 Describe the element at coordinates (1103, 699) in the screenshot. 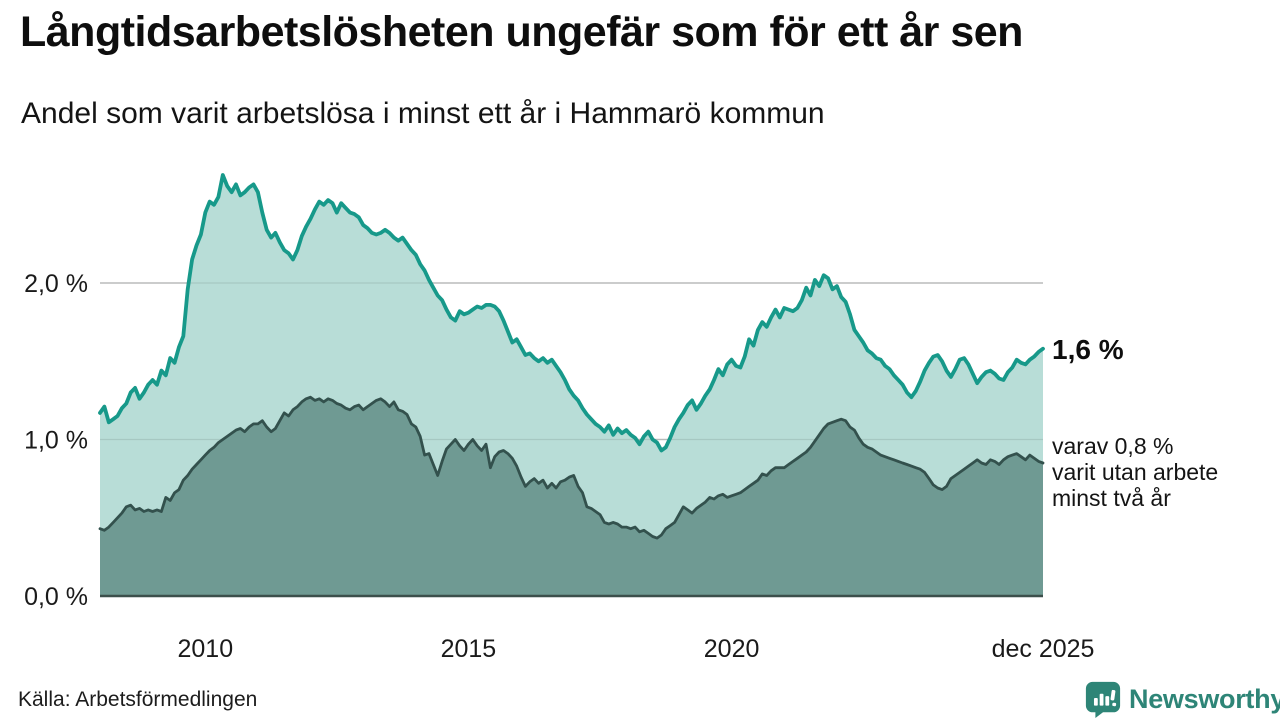

I see `newsworthy-logo-icon` at that location.